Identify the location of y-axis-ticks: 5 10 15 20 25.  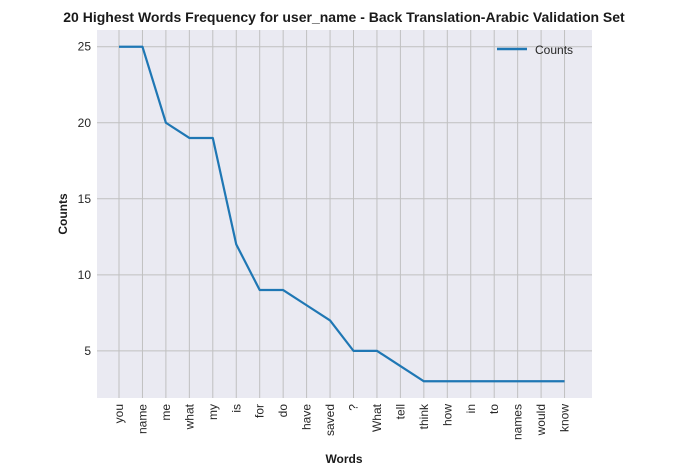
(85, 199).